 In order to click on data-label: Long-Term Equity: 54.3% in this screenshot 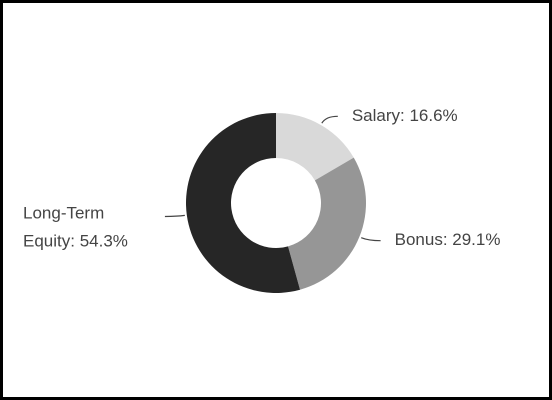, I will do `click(75, 227)`.